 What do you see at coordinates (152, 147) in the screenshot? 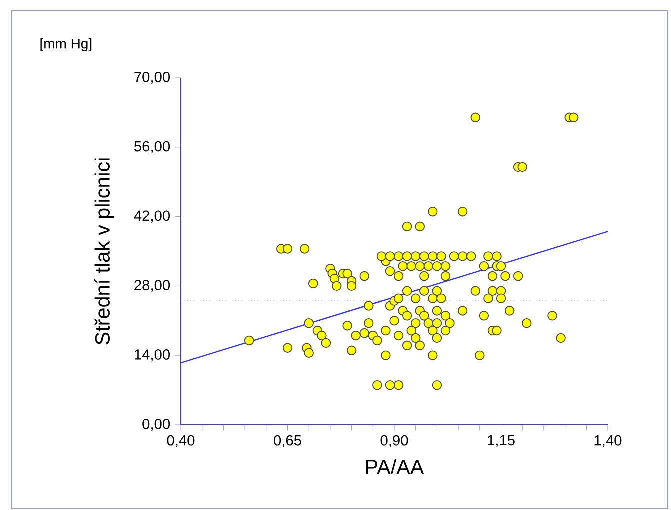
I see `y-tick-label: 56,00` at bounding box center [152, 147].